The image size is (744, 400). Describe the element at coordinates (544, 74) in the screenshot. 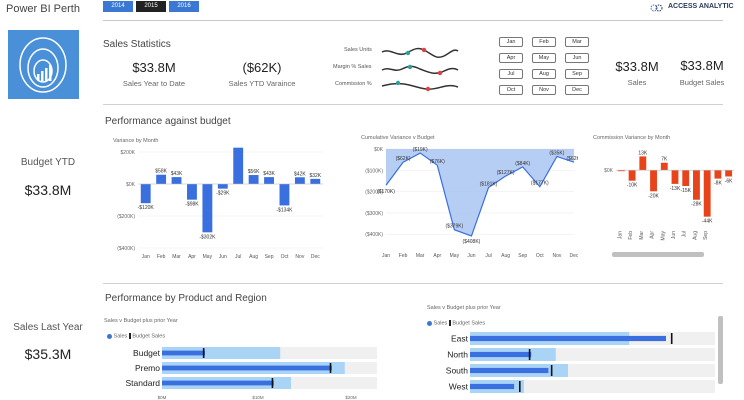

I see `month-button-aug: Aug` at that location.